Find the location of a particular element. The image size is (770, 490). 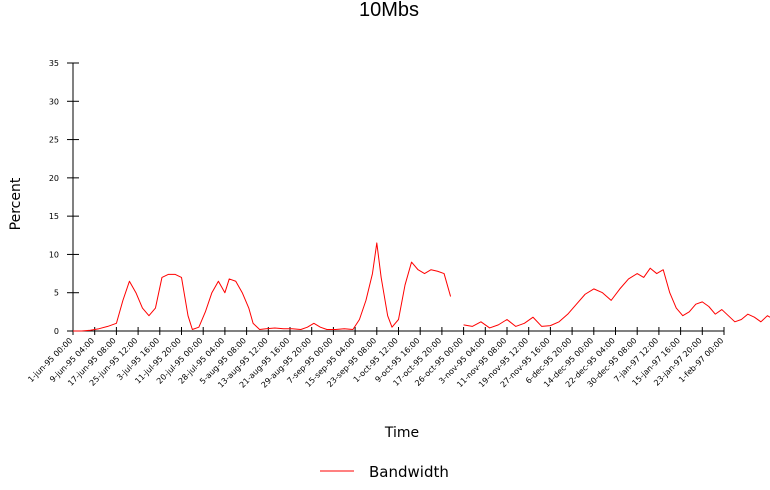

y-tick-label: 5 is located at coordinates (56, 293).